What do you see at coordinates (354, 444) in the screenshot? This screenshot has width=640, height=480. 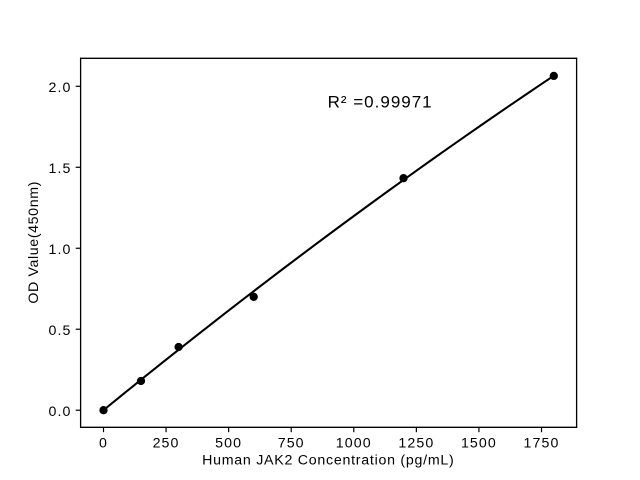 I see `svg-text: 1000` at bounding box center [354, 444].